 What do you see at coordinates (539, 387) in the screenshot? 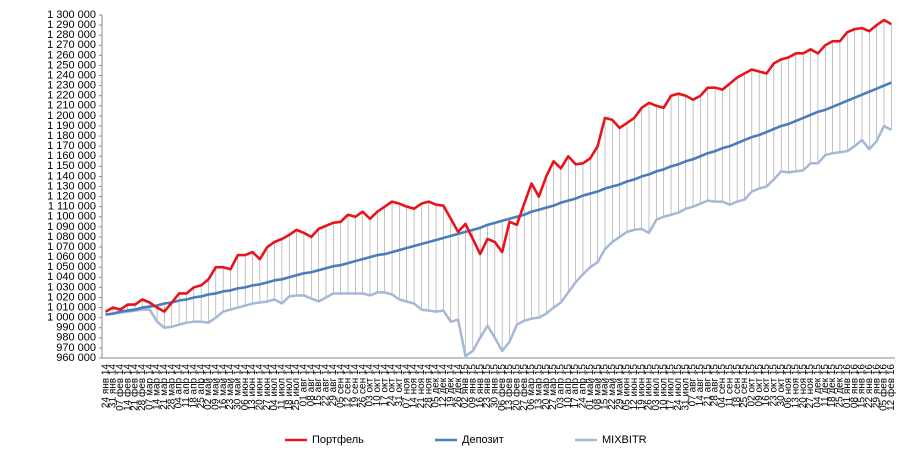
I see `x-tick-label: 13 мар 15` at bounding box center [539, 387].